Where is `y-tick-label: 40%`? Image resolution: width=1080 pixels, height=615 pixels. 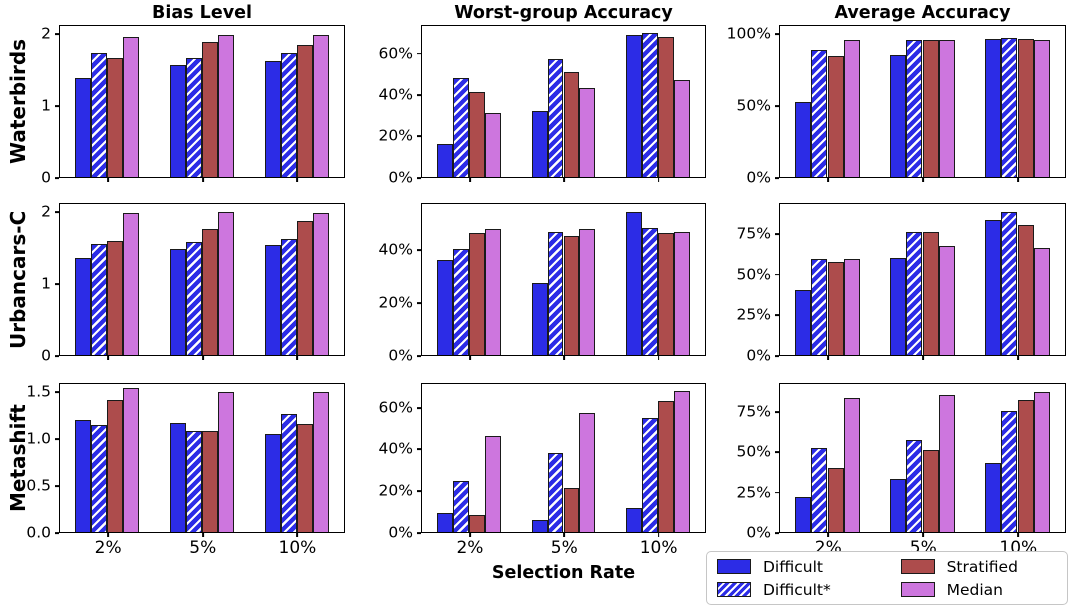 y-tick-label: 40% is located at coordinates (395, 249).